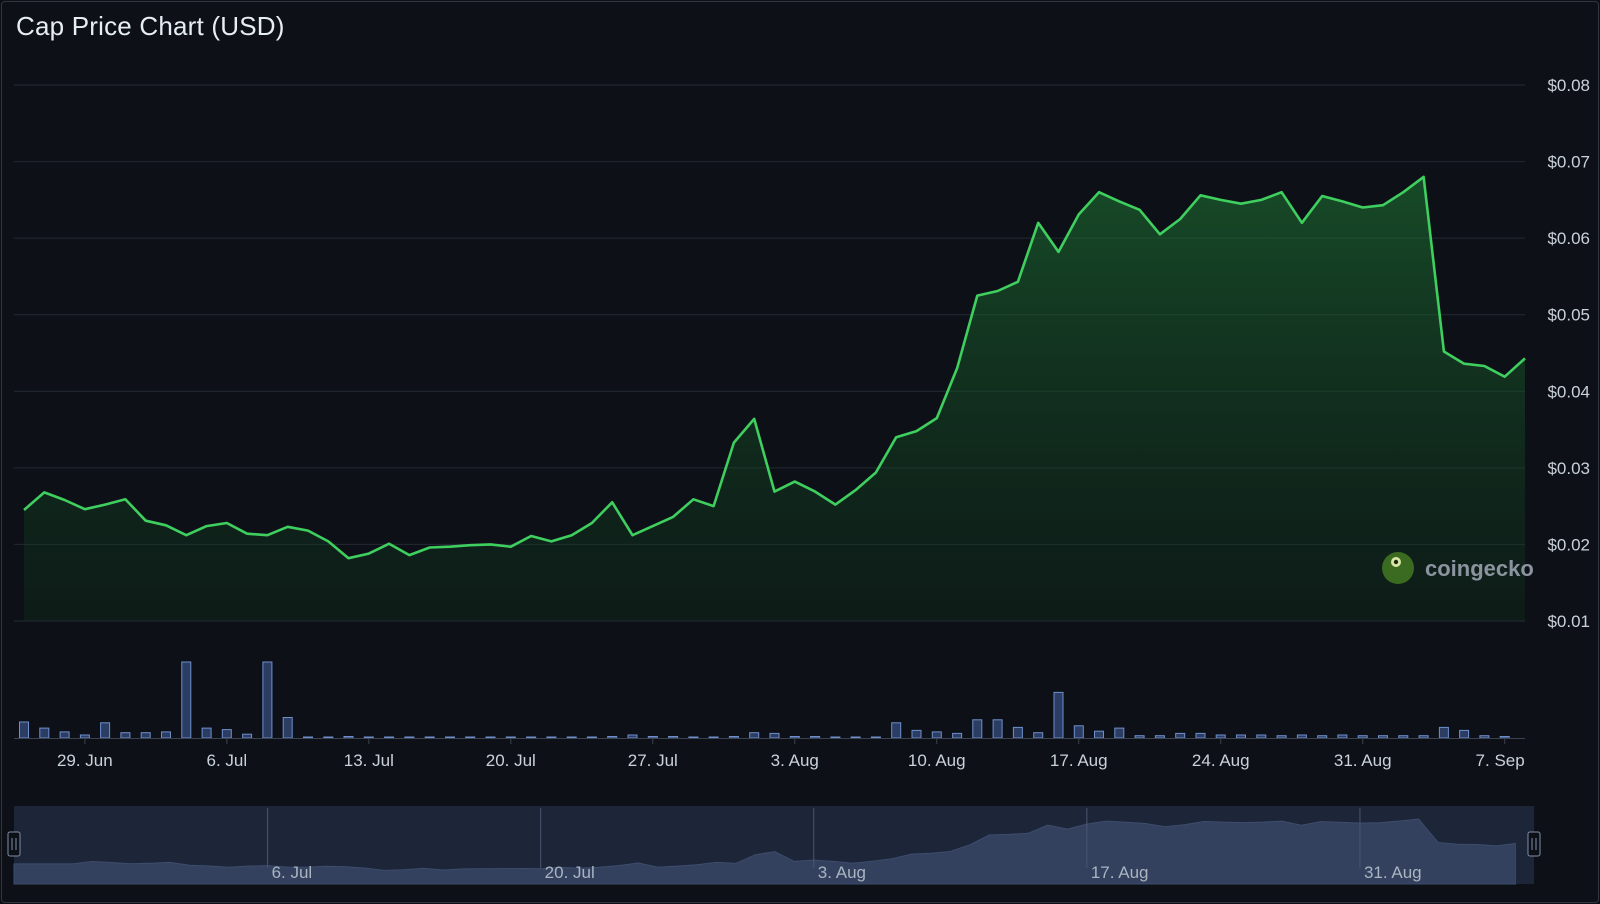  I want to click on y-tick-label: $0.01, so click(1568, 621).